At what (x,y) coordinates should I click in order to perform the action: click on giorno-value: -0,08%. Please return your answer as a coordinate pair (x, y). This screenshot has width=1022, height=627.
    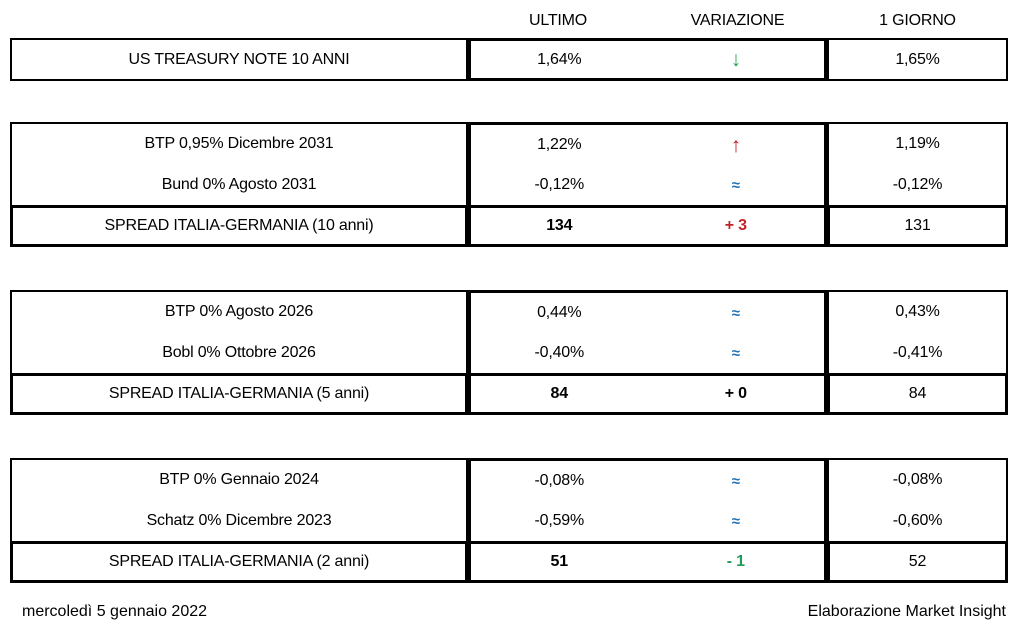
    Looking at the image, I should click on (917, 480).